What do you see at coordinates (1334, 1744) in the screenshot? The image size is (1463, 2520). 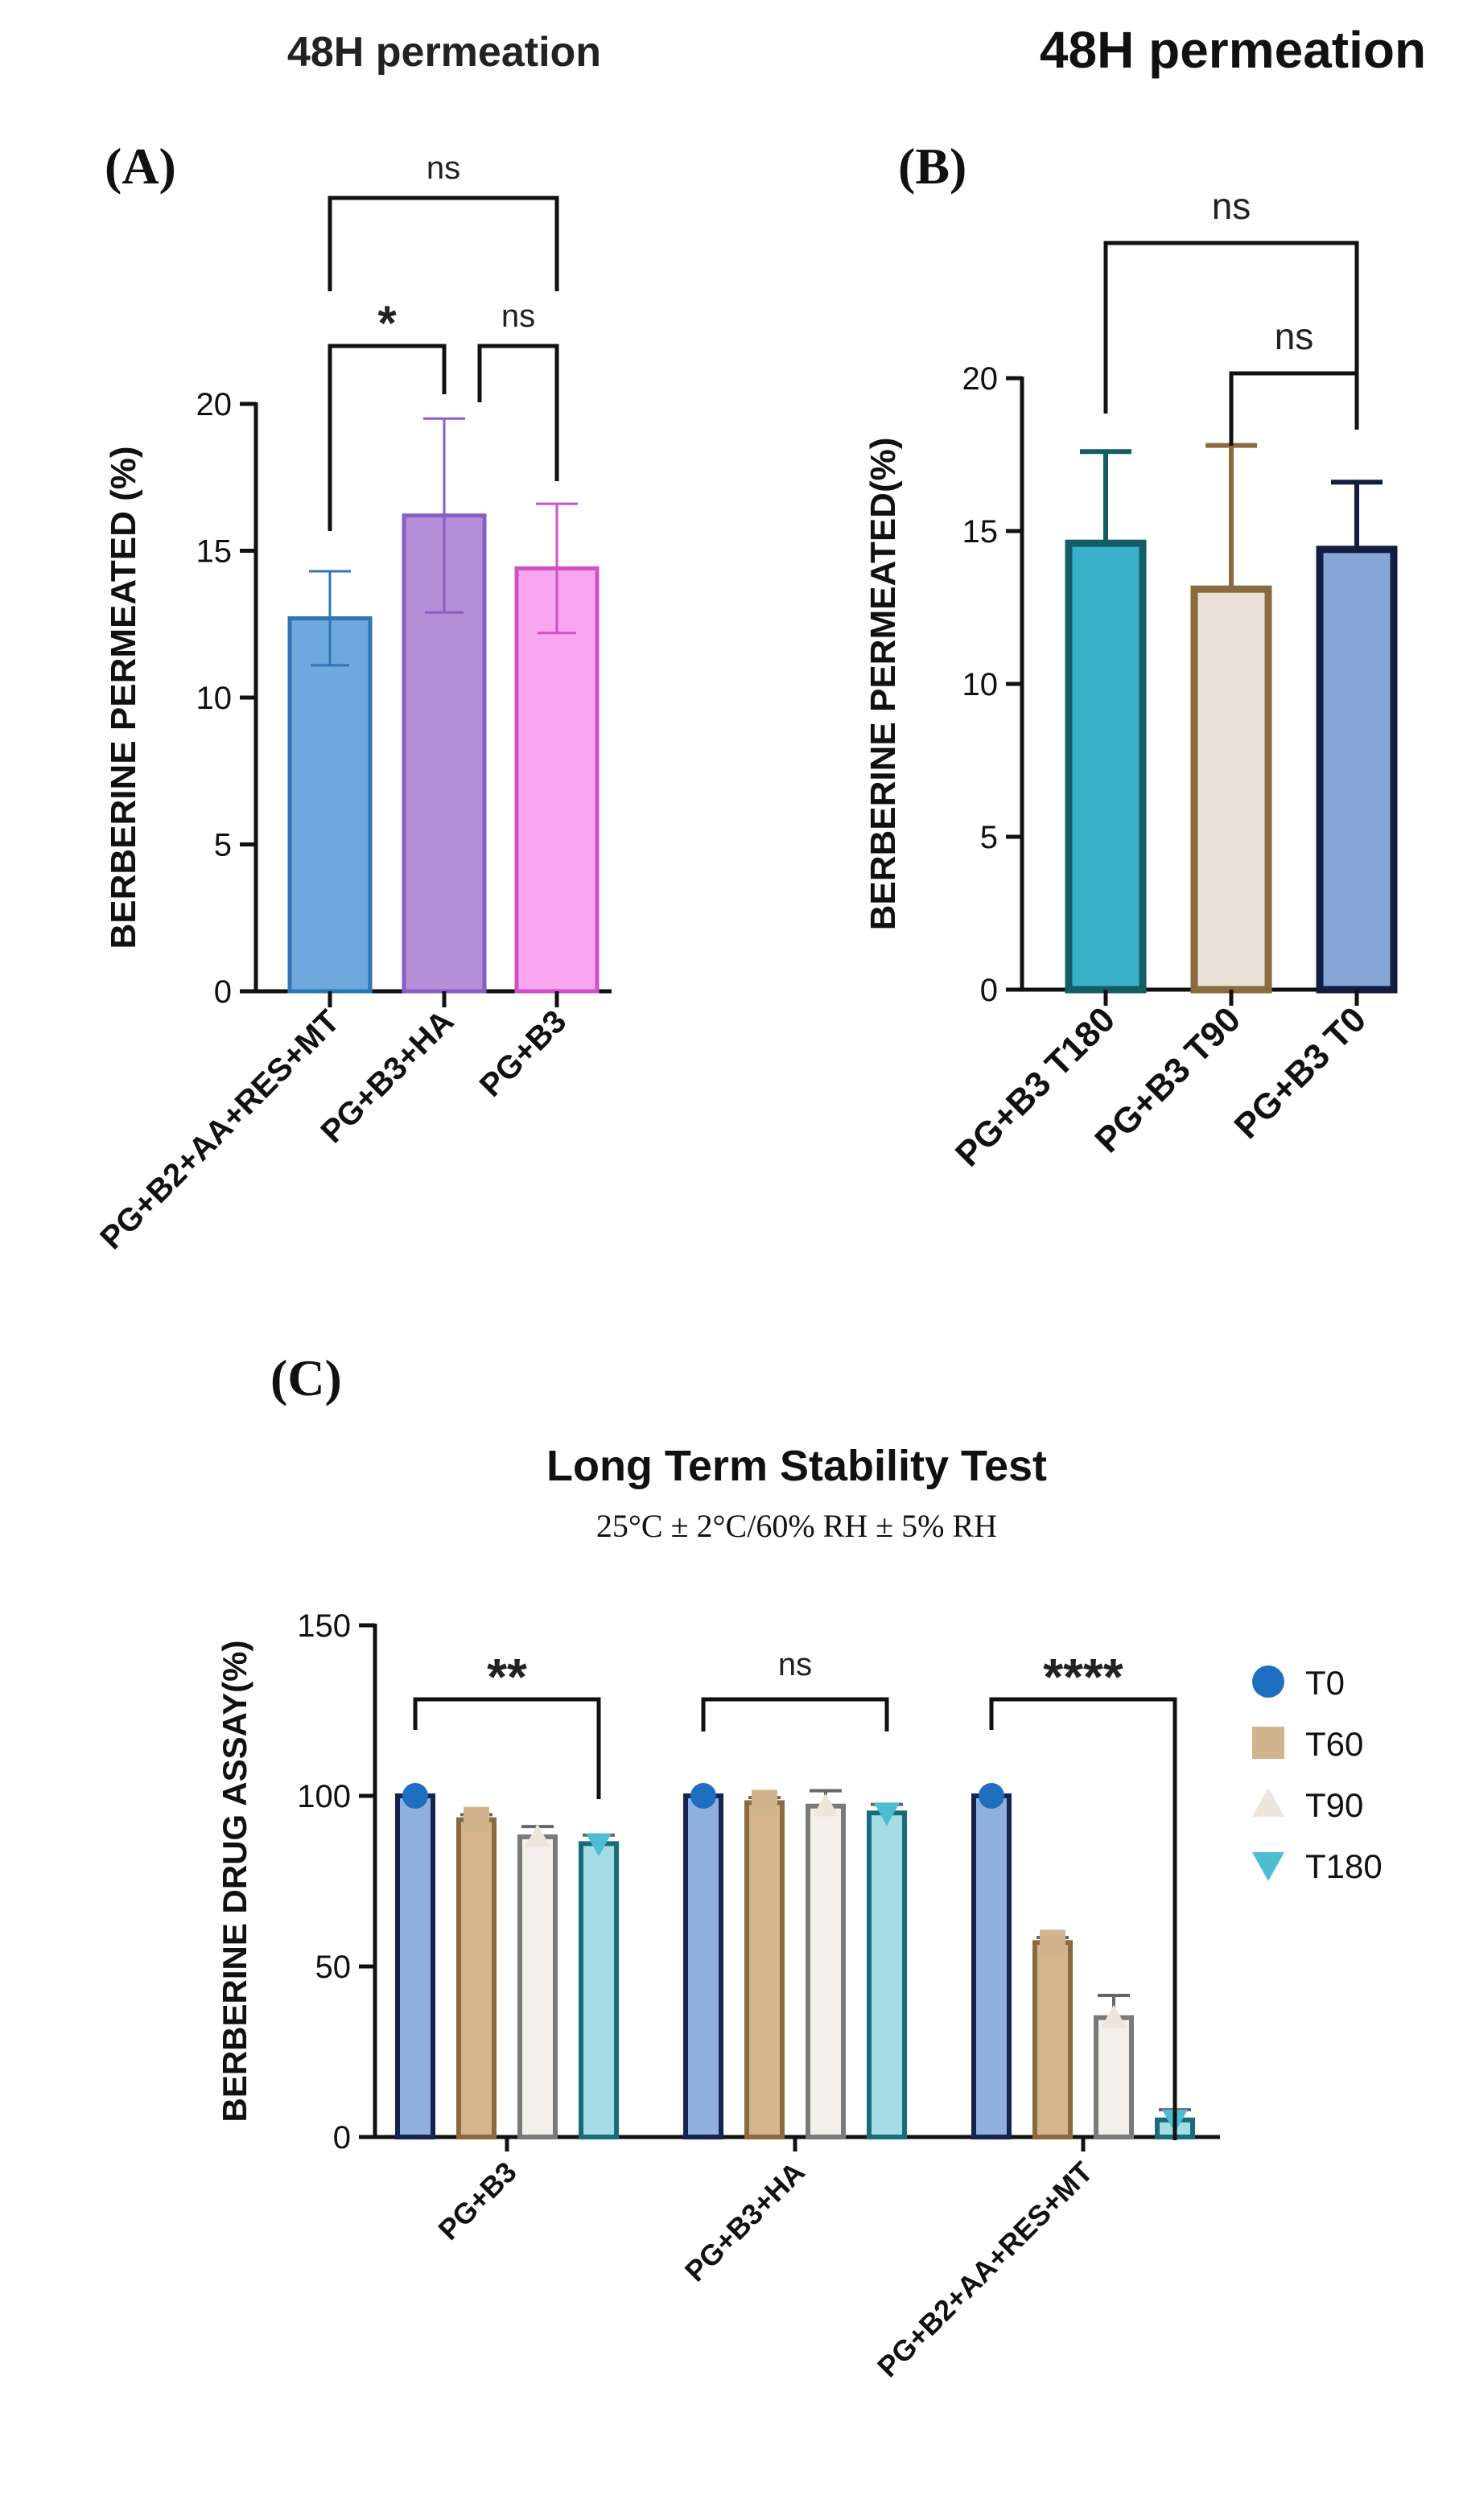 I see `legend-label: T60` at bounding box center [1334, 1744].